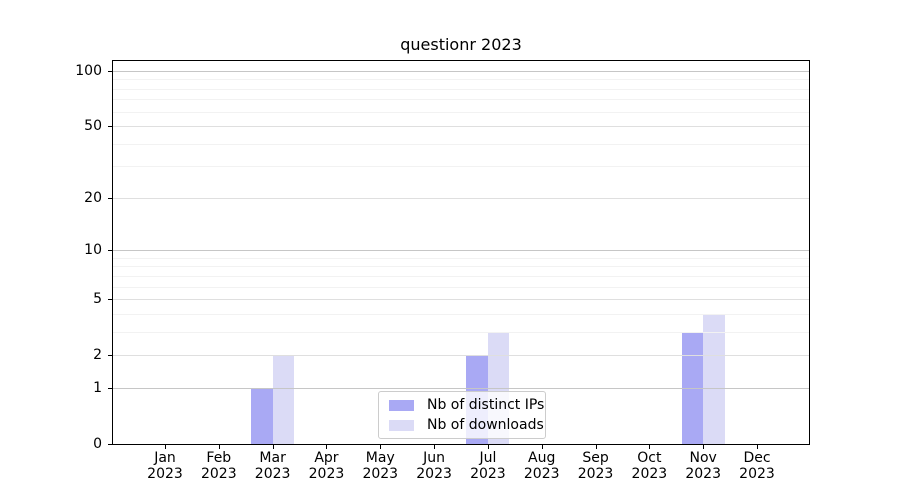  What do you see at coordinates (218, 466) in the screenshot?
I see `x-tick-label: Feb 2023` at bounding box center [218, 466].